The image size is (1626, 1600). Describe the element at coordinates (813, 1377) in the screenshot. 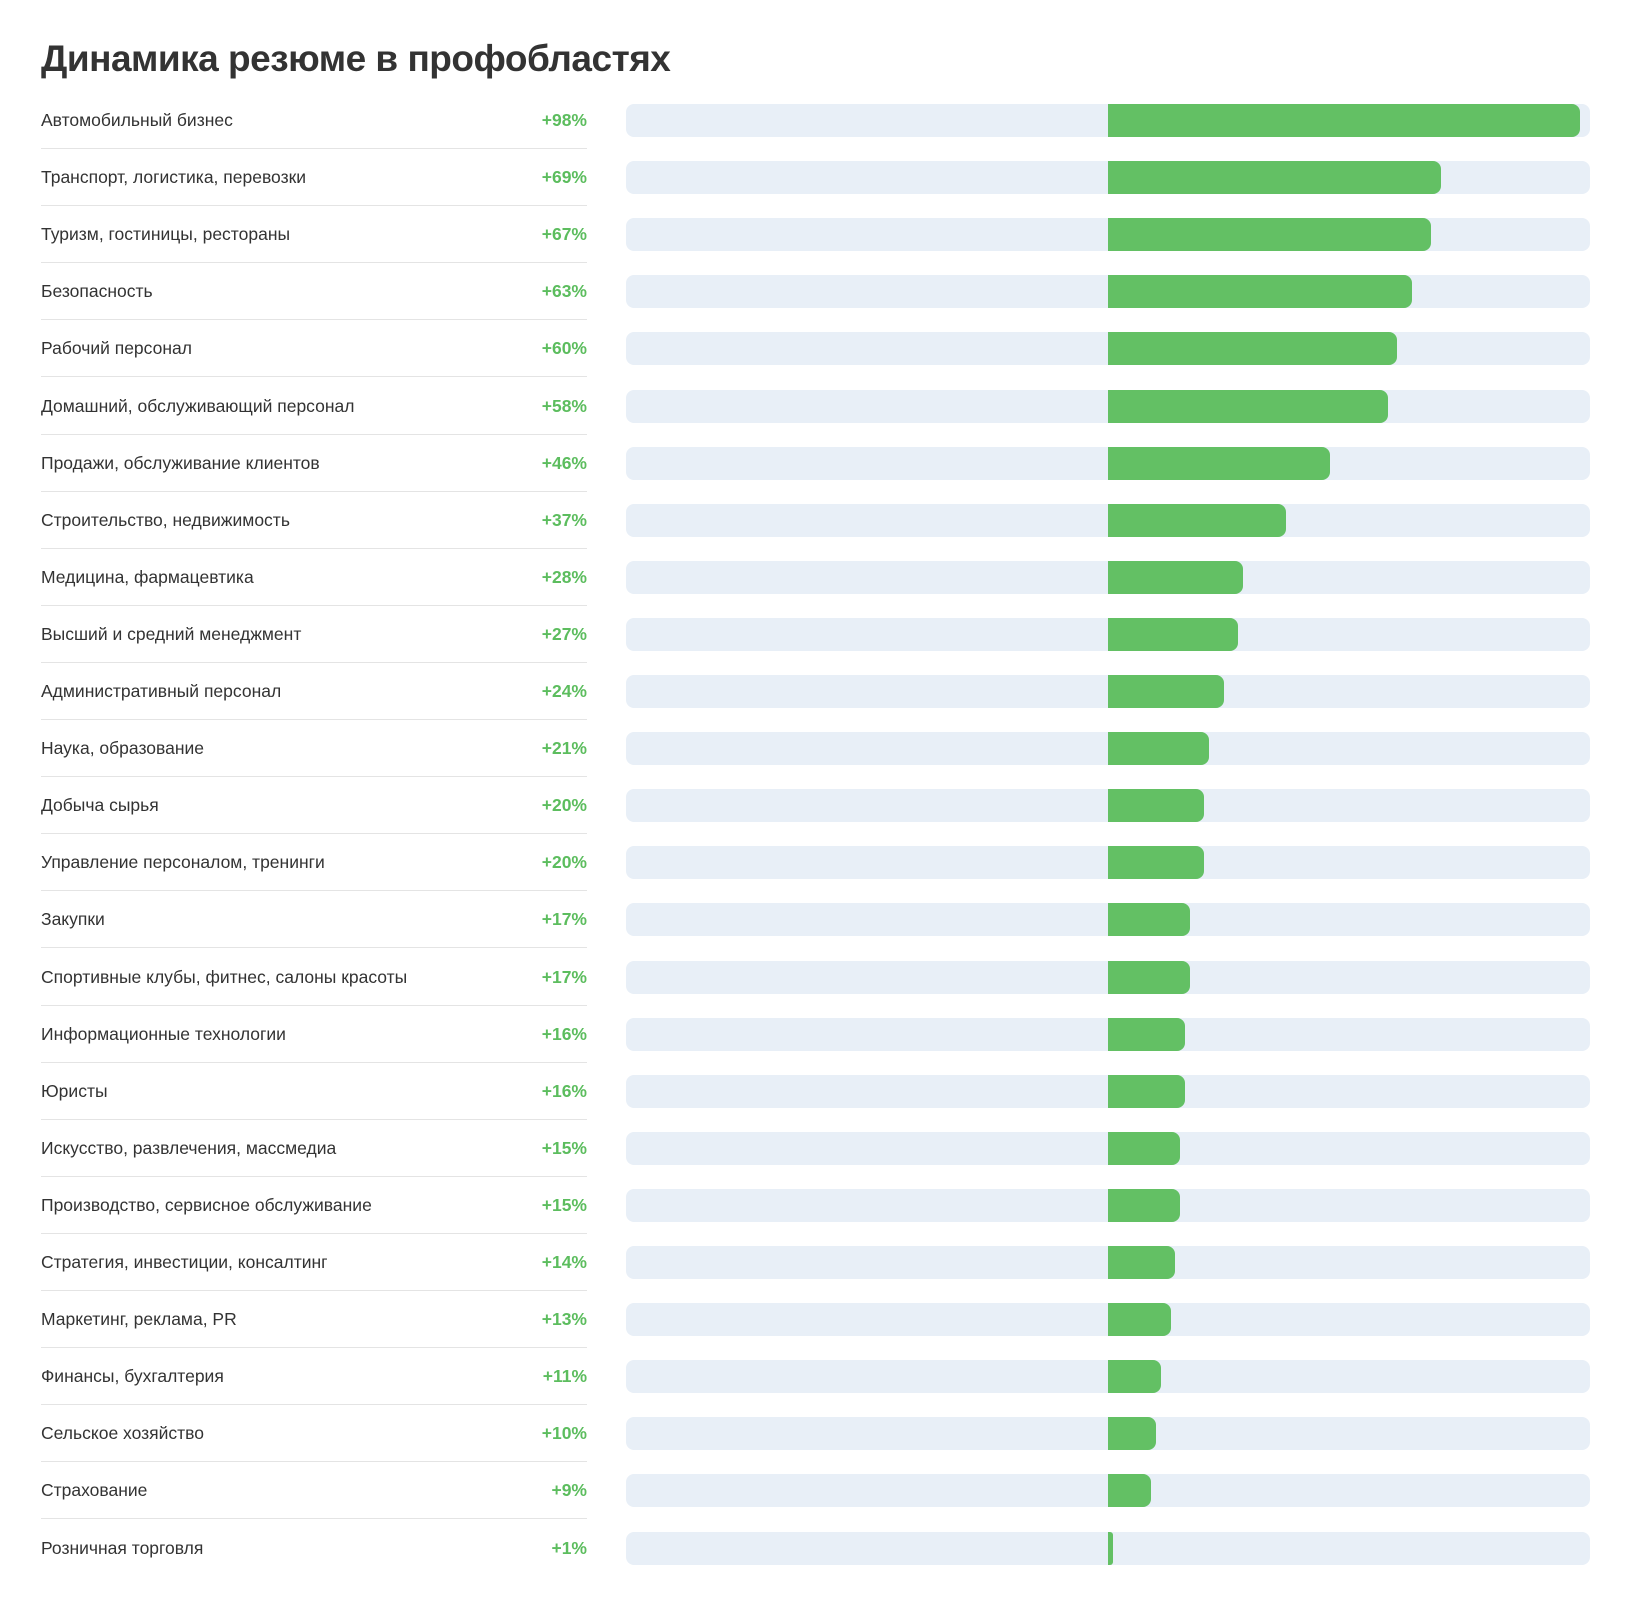

I see `chart-row: Финансы, бухгалтерия +11%` at that location.